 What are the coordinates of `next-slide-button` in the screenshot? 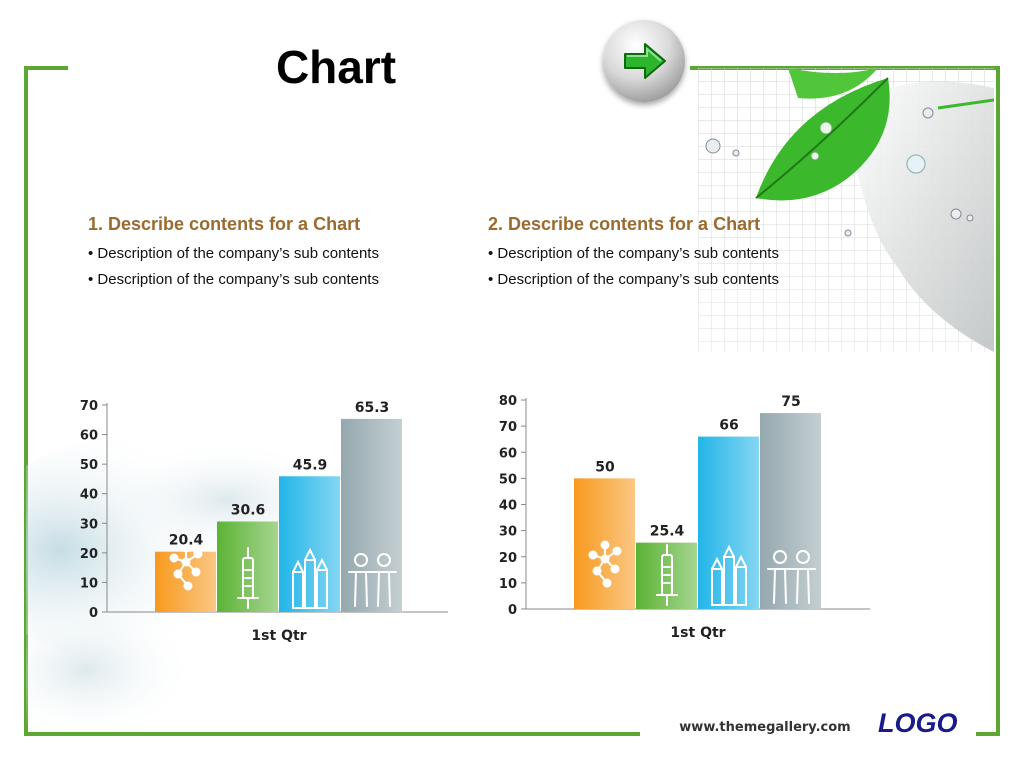 It's located at (644, 61).